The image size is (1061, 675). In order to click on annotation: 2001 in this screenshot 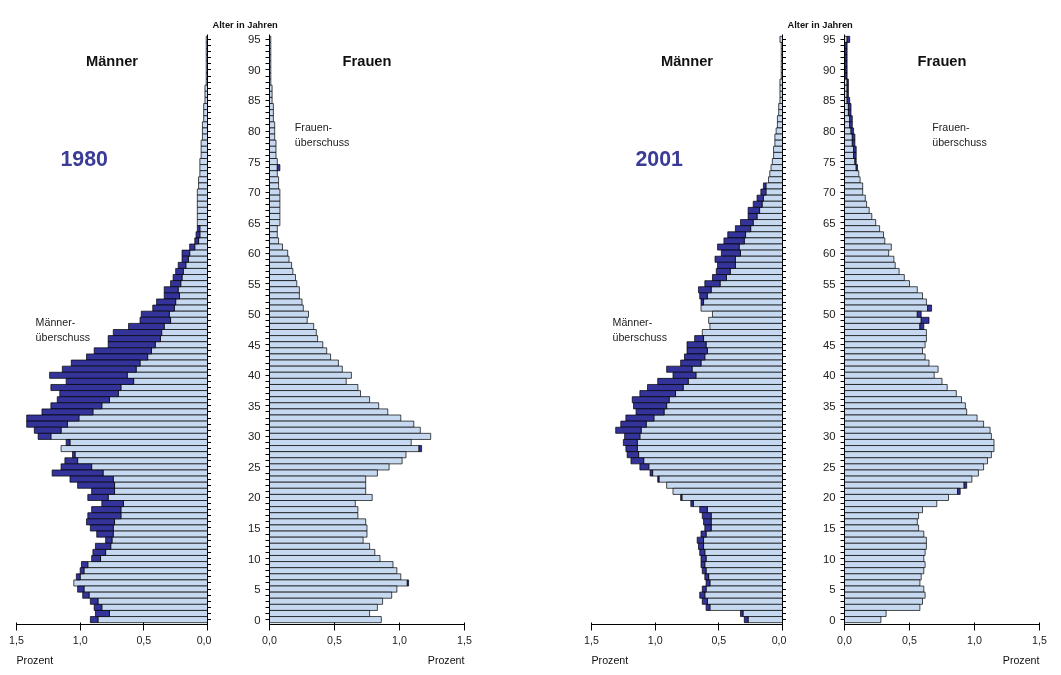, I will do `click(659, 158)`.